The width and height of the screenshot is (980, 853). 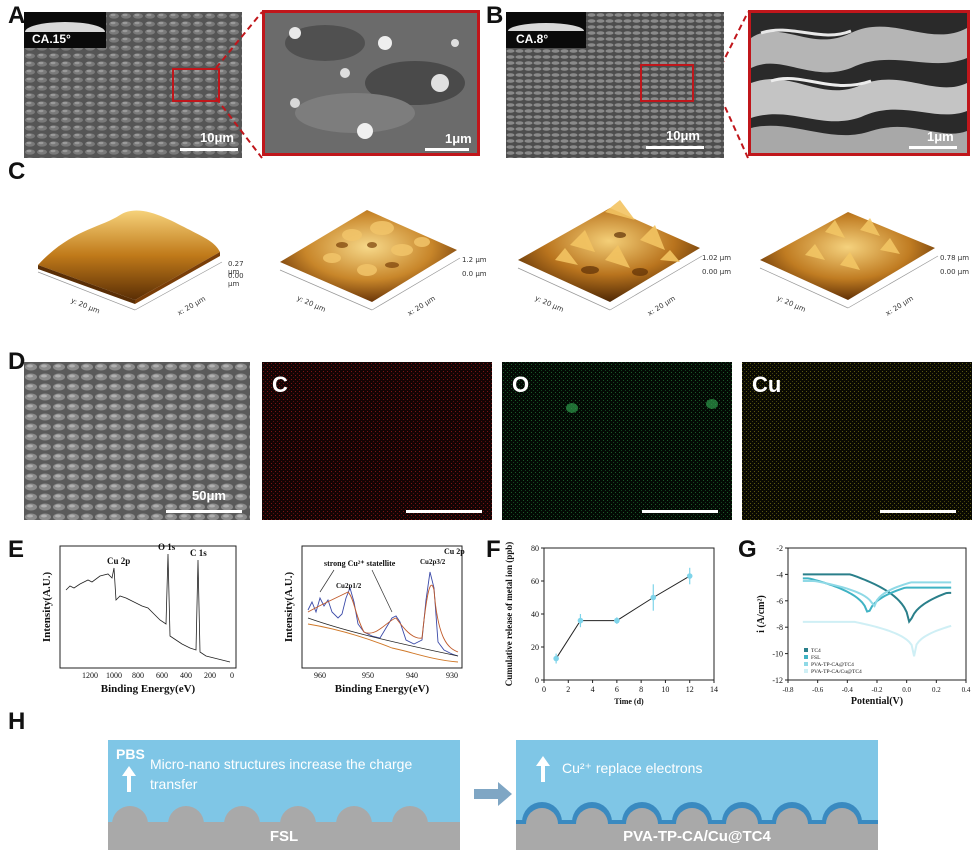 I want to click on scale-bar-b, so click(x=675, y=147).